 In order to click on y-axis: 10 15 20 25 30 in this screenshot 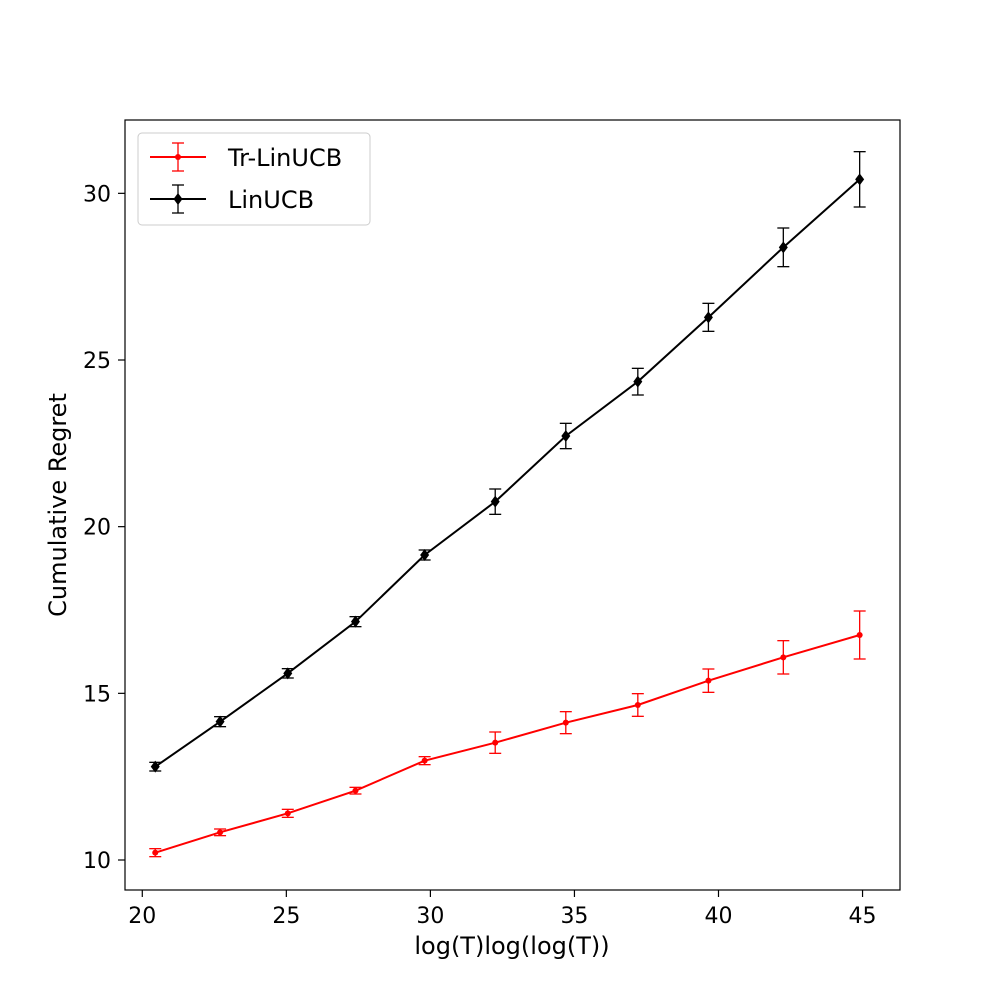, I will do `click(104, 528)`.